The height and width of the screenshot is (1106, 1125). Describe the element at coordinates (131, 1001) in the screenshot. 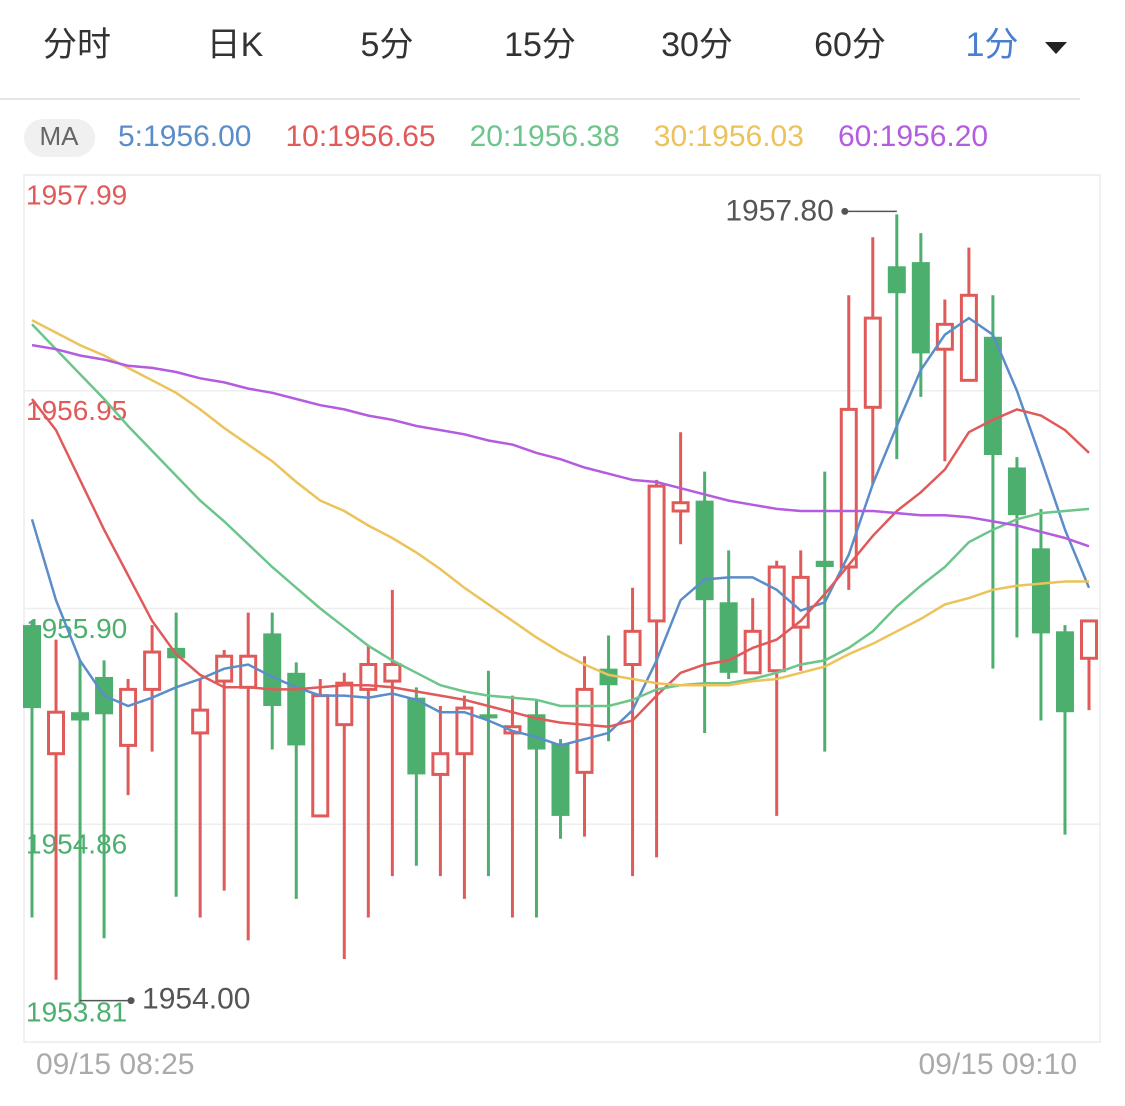

I see `low-dot` at that location.